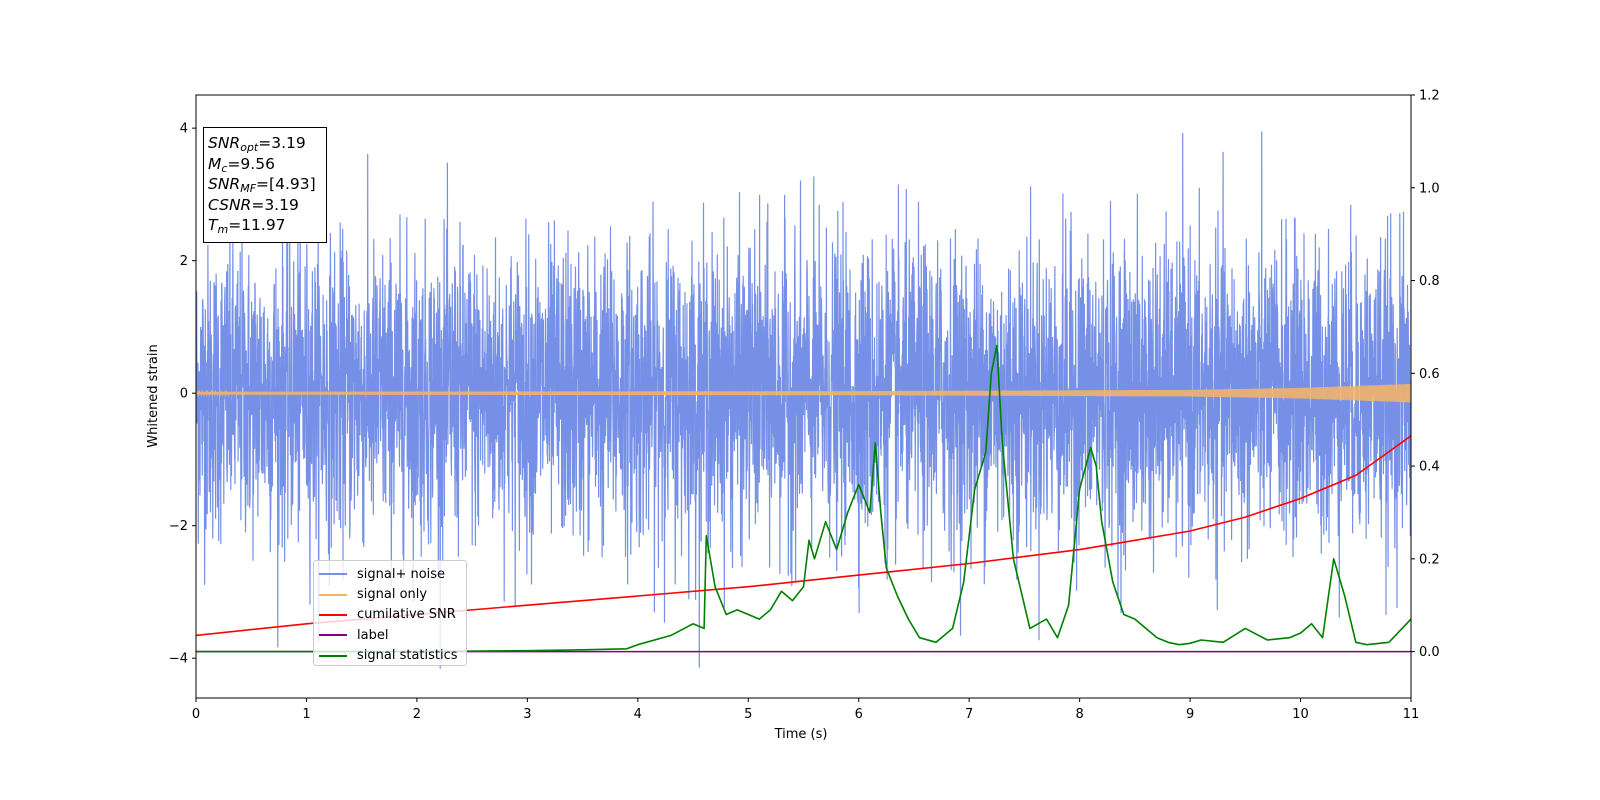  I want to click on info-mc: Mc=9.56, so click(241, 164).